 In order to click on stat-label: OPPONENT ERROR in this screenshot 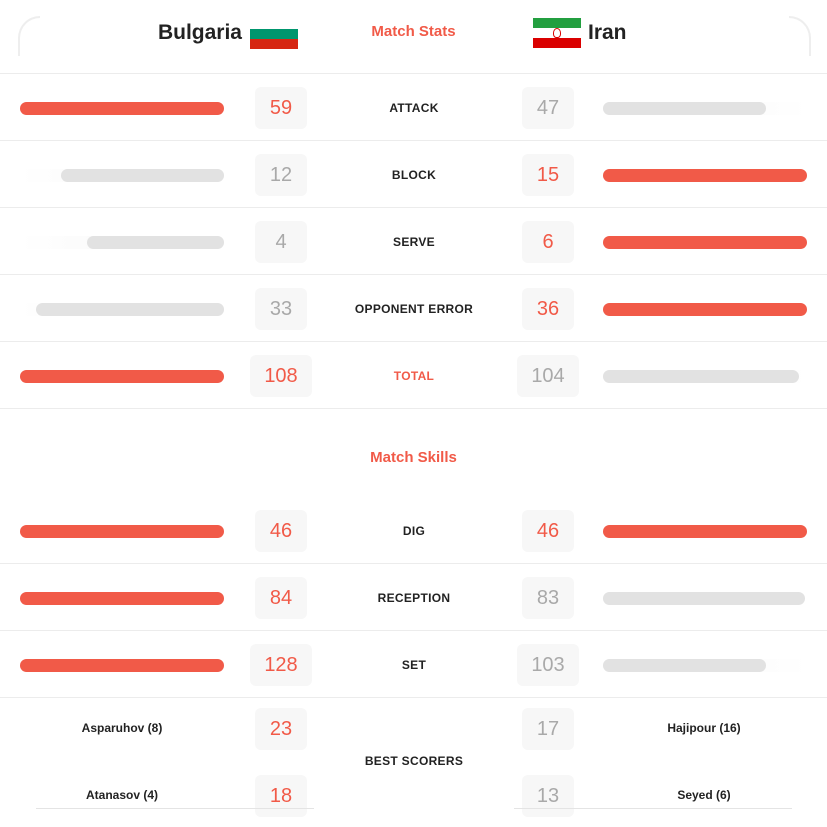, I will do `click(414, 308)`.